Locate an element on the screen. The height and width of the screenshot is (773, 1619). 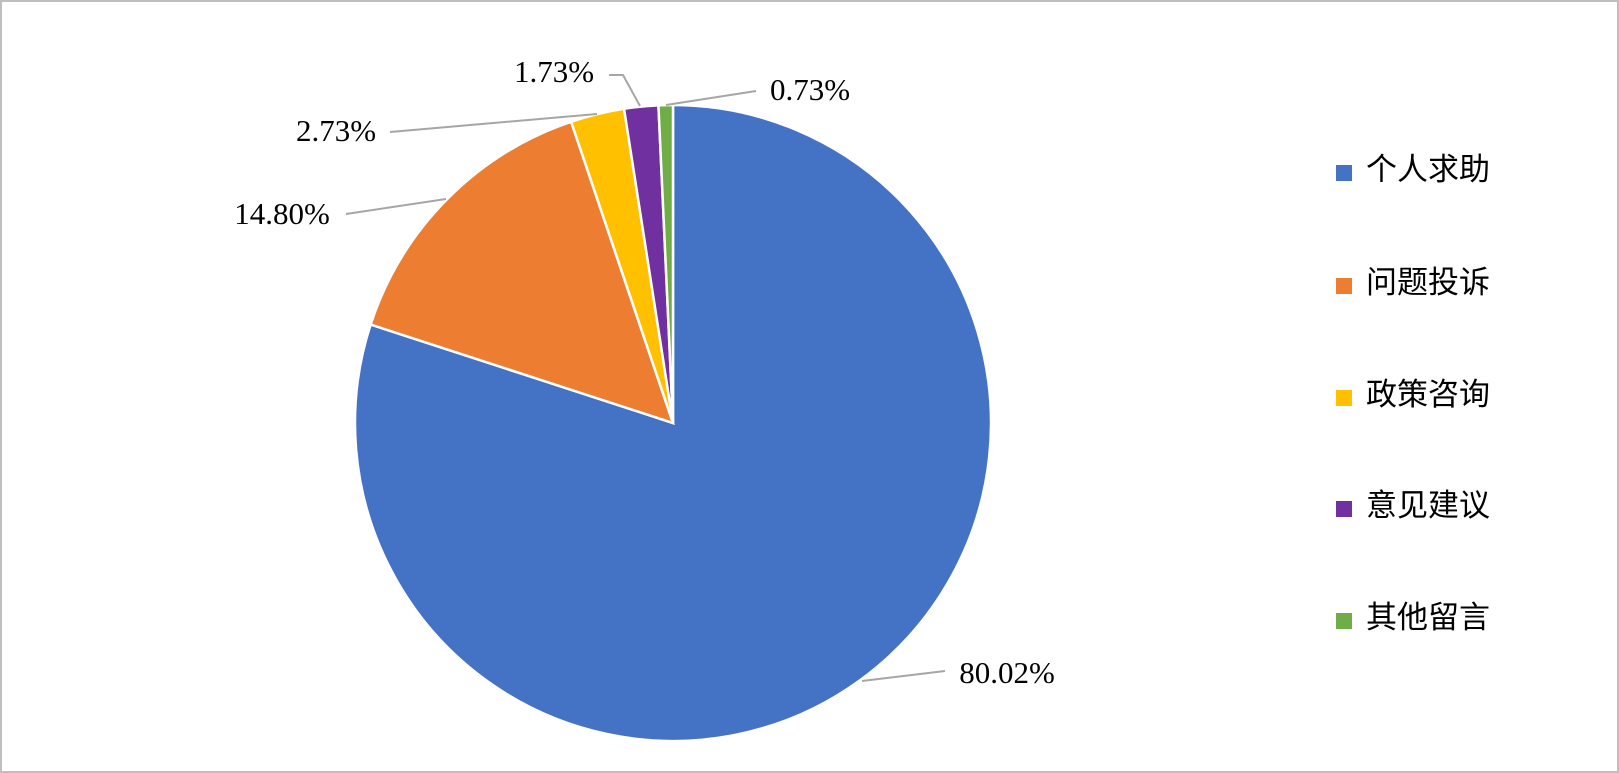
legend-label: 其他留言 is located at coordinates (1428, 617).